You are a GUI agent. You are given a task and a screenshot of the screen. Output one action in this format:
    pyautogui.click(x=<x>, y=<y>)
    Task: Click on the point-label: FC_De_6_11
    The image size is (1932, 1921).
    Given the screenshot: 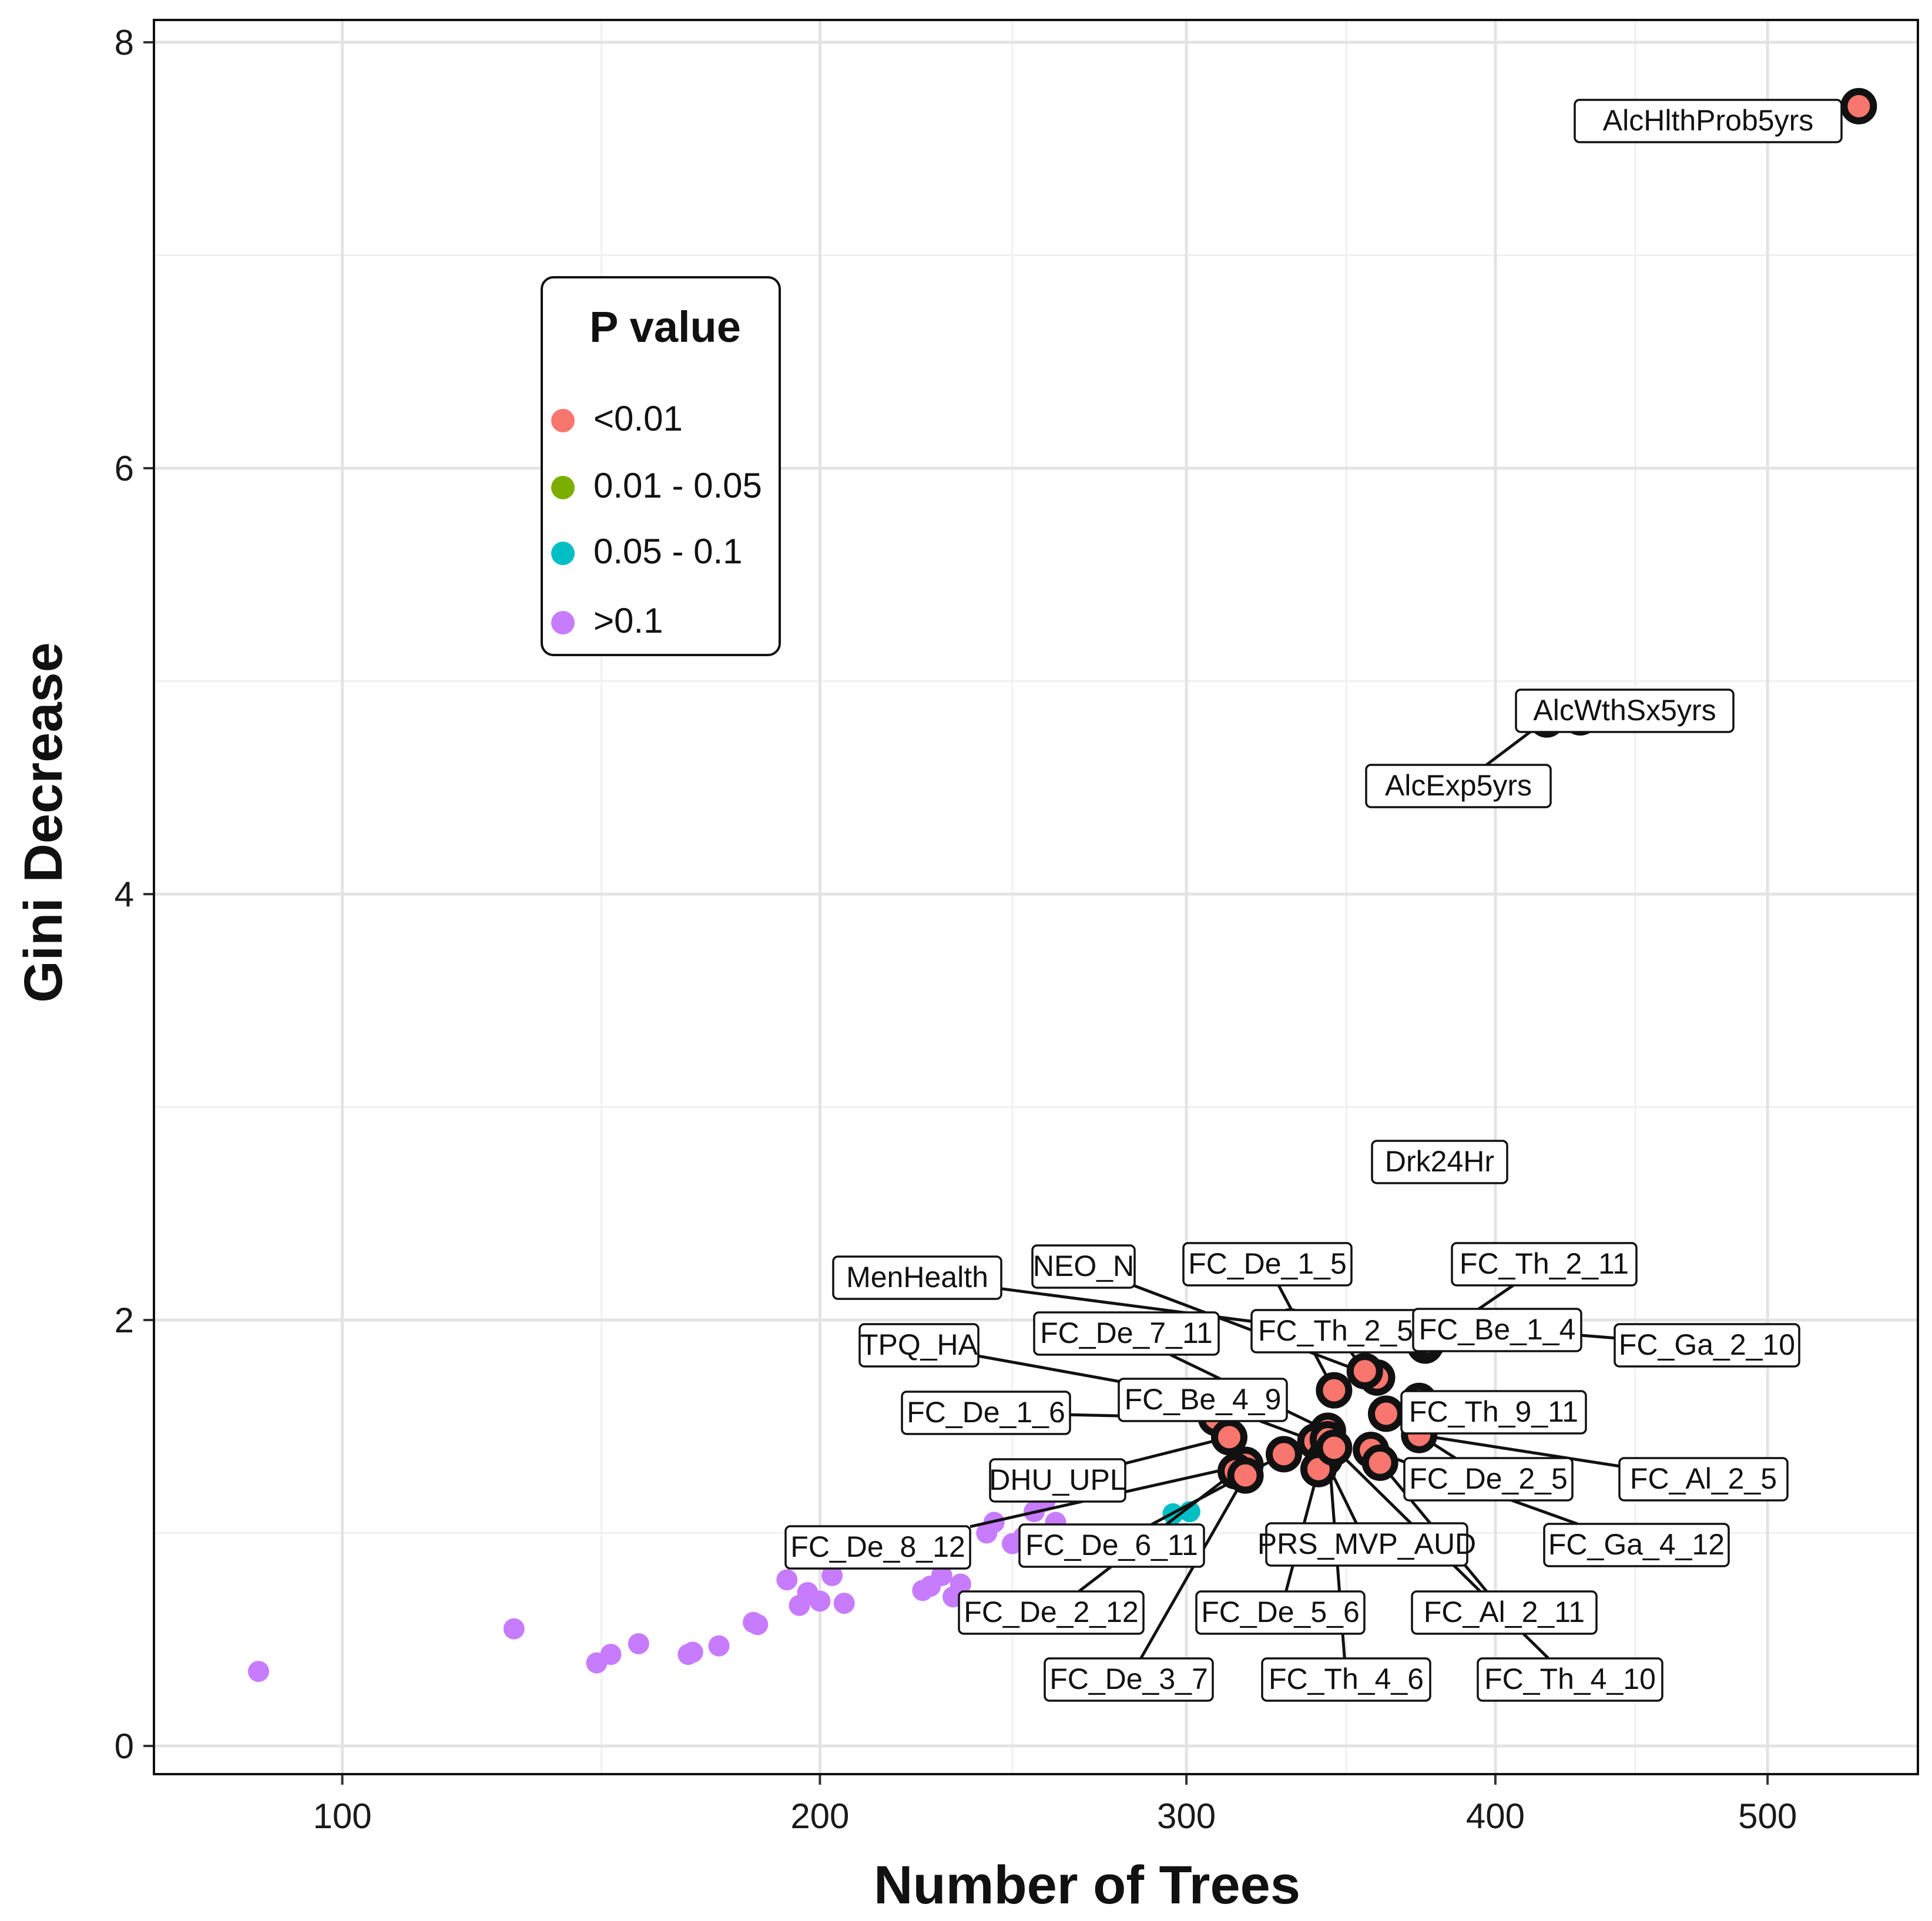 What is the action you would take?
    pyautogui.click(x=1112, y=1545)
    